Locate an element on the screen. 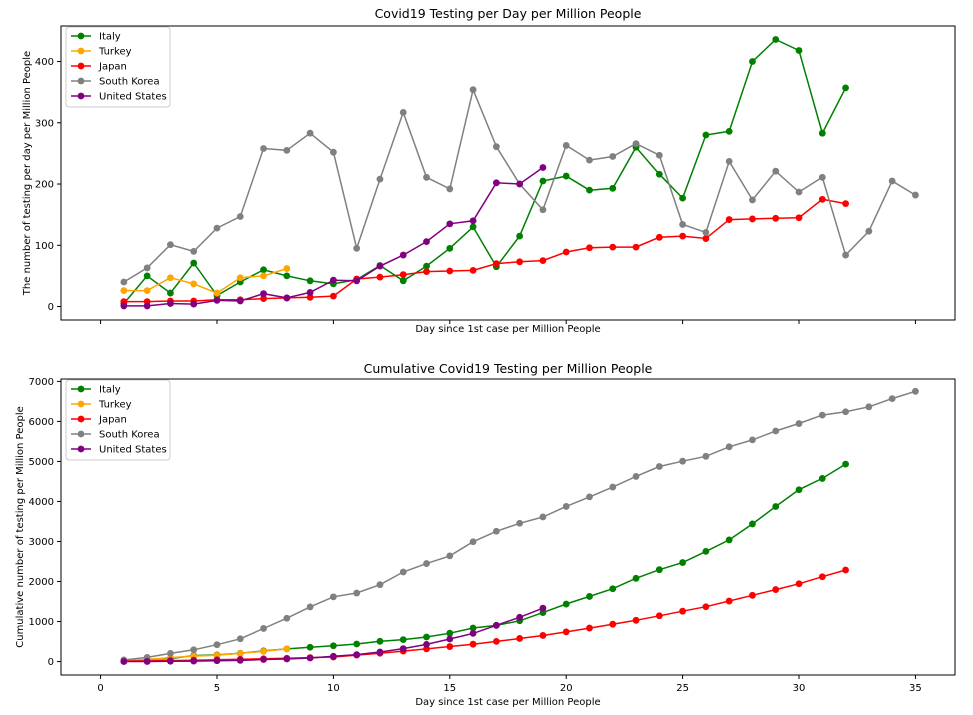 This screenshot has height=715, width=973. legend-item-japan: Japan is located at coordinates (99, 420).